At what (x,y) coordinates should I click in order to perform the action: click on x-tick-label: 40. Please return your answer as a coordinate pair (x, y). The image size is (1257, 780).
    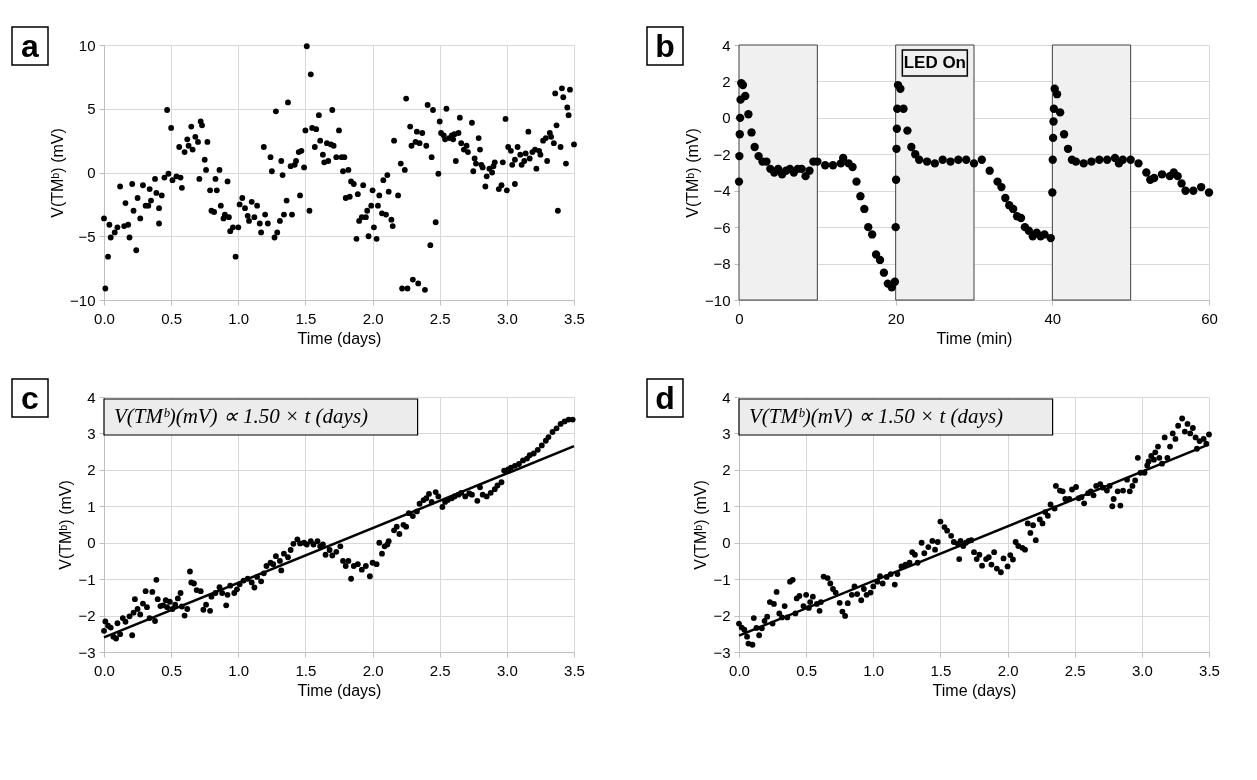
    Looking at the image, I should click on (1053, 318).